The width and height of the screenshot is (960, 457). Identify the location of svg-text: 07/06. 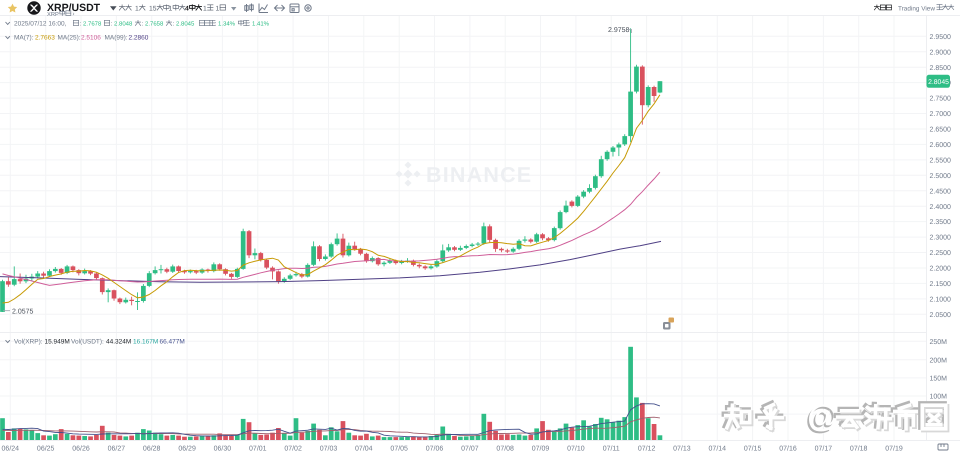
(435, 449).